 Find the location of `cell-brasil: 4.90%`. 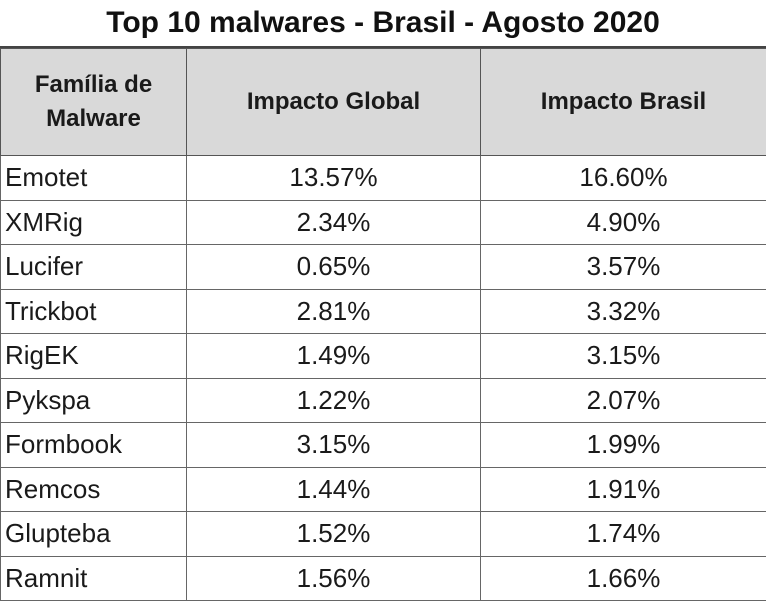

cell-brasil: 4.90% is located at coordinates (623, 222).